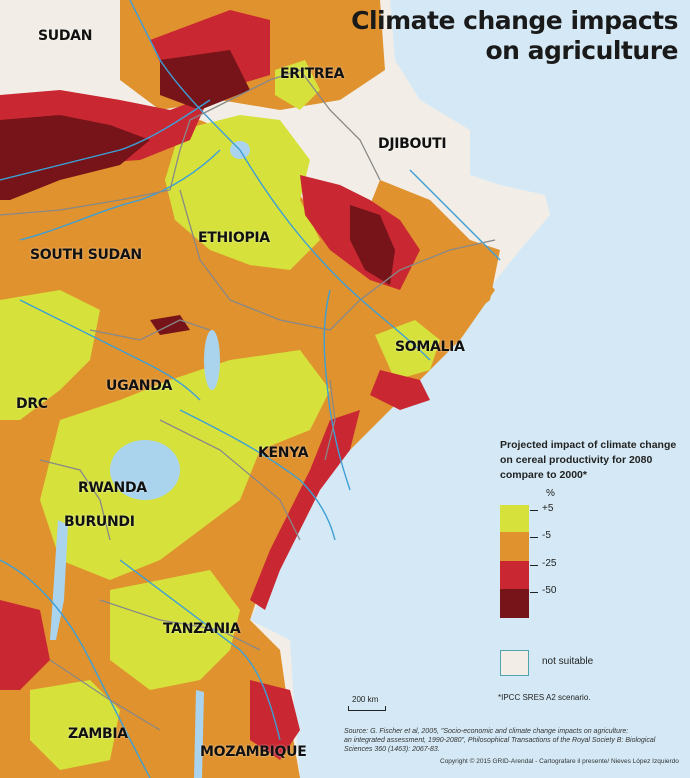  I want to click on legend-unit: %, so click(550, 493).